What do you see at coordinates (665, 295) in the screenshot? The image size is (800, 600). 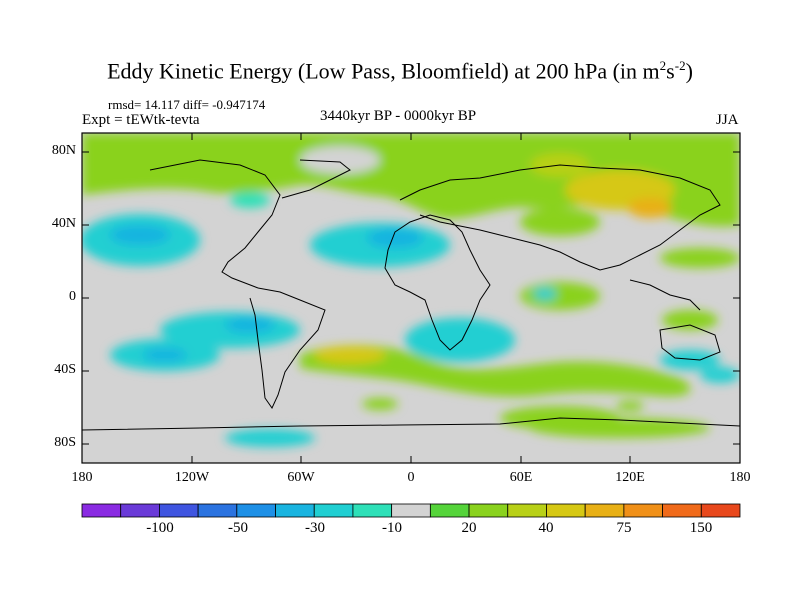 I see `maritime-continent-coast` at bounding box center [665, 295].